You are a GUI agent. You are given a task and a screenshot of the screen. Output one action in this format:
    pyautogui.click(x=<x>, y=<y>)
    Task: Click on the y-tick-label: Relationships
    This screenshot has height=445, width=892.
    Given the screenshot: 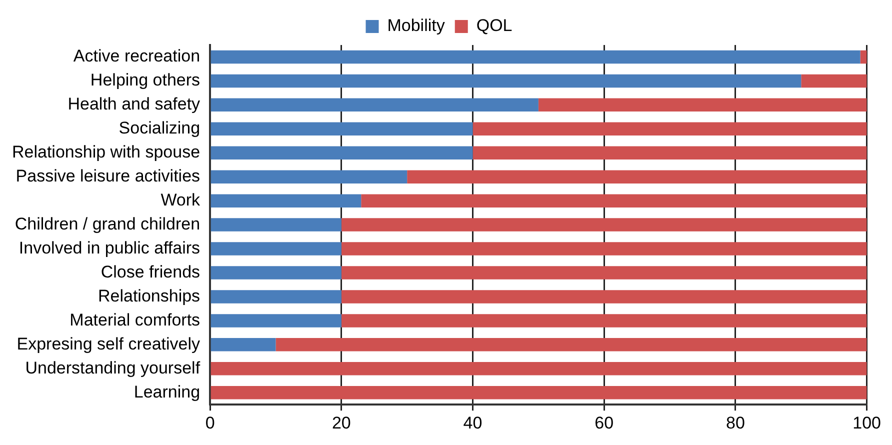 What is the action you would take?
    pyautogui.click(x=149, y=296)
    